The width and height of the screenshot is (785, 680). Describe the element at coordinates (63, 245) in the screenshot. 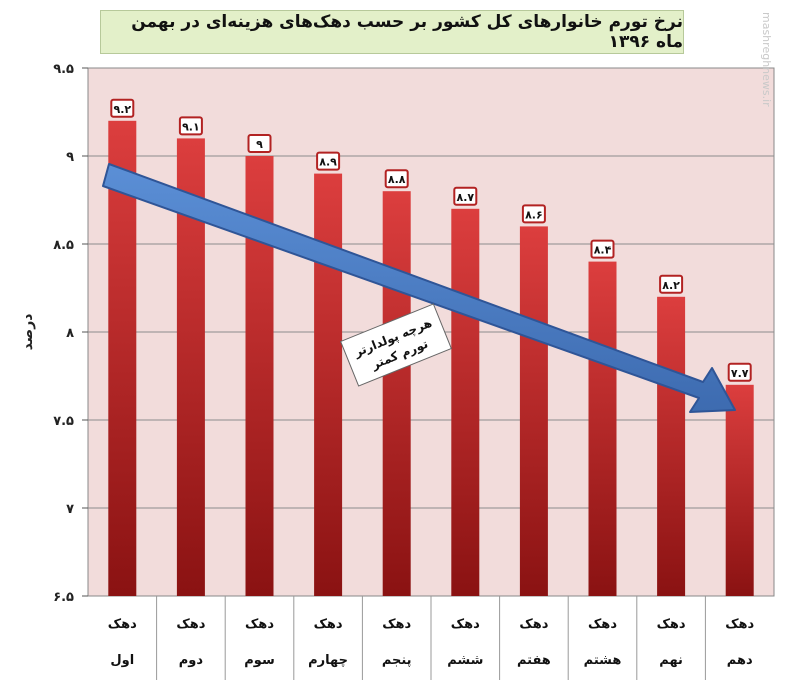

I see `y-tick-label: ۸.۵` at that location.